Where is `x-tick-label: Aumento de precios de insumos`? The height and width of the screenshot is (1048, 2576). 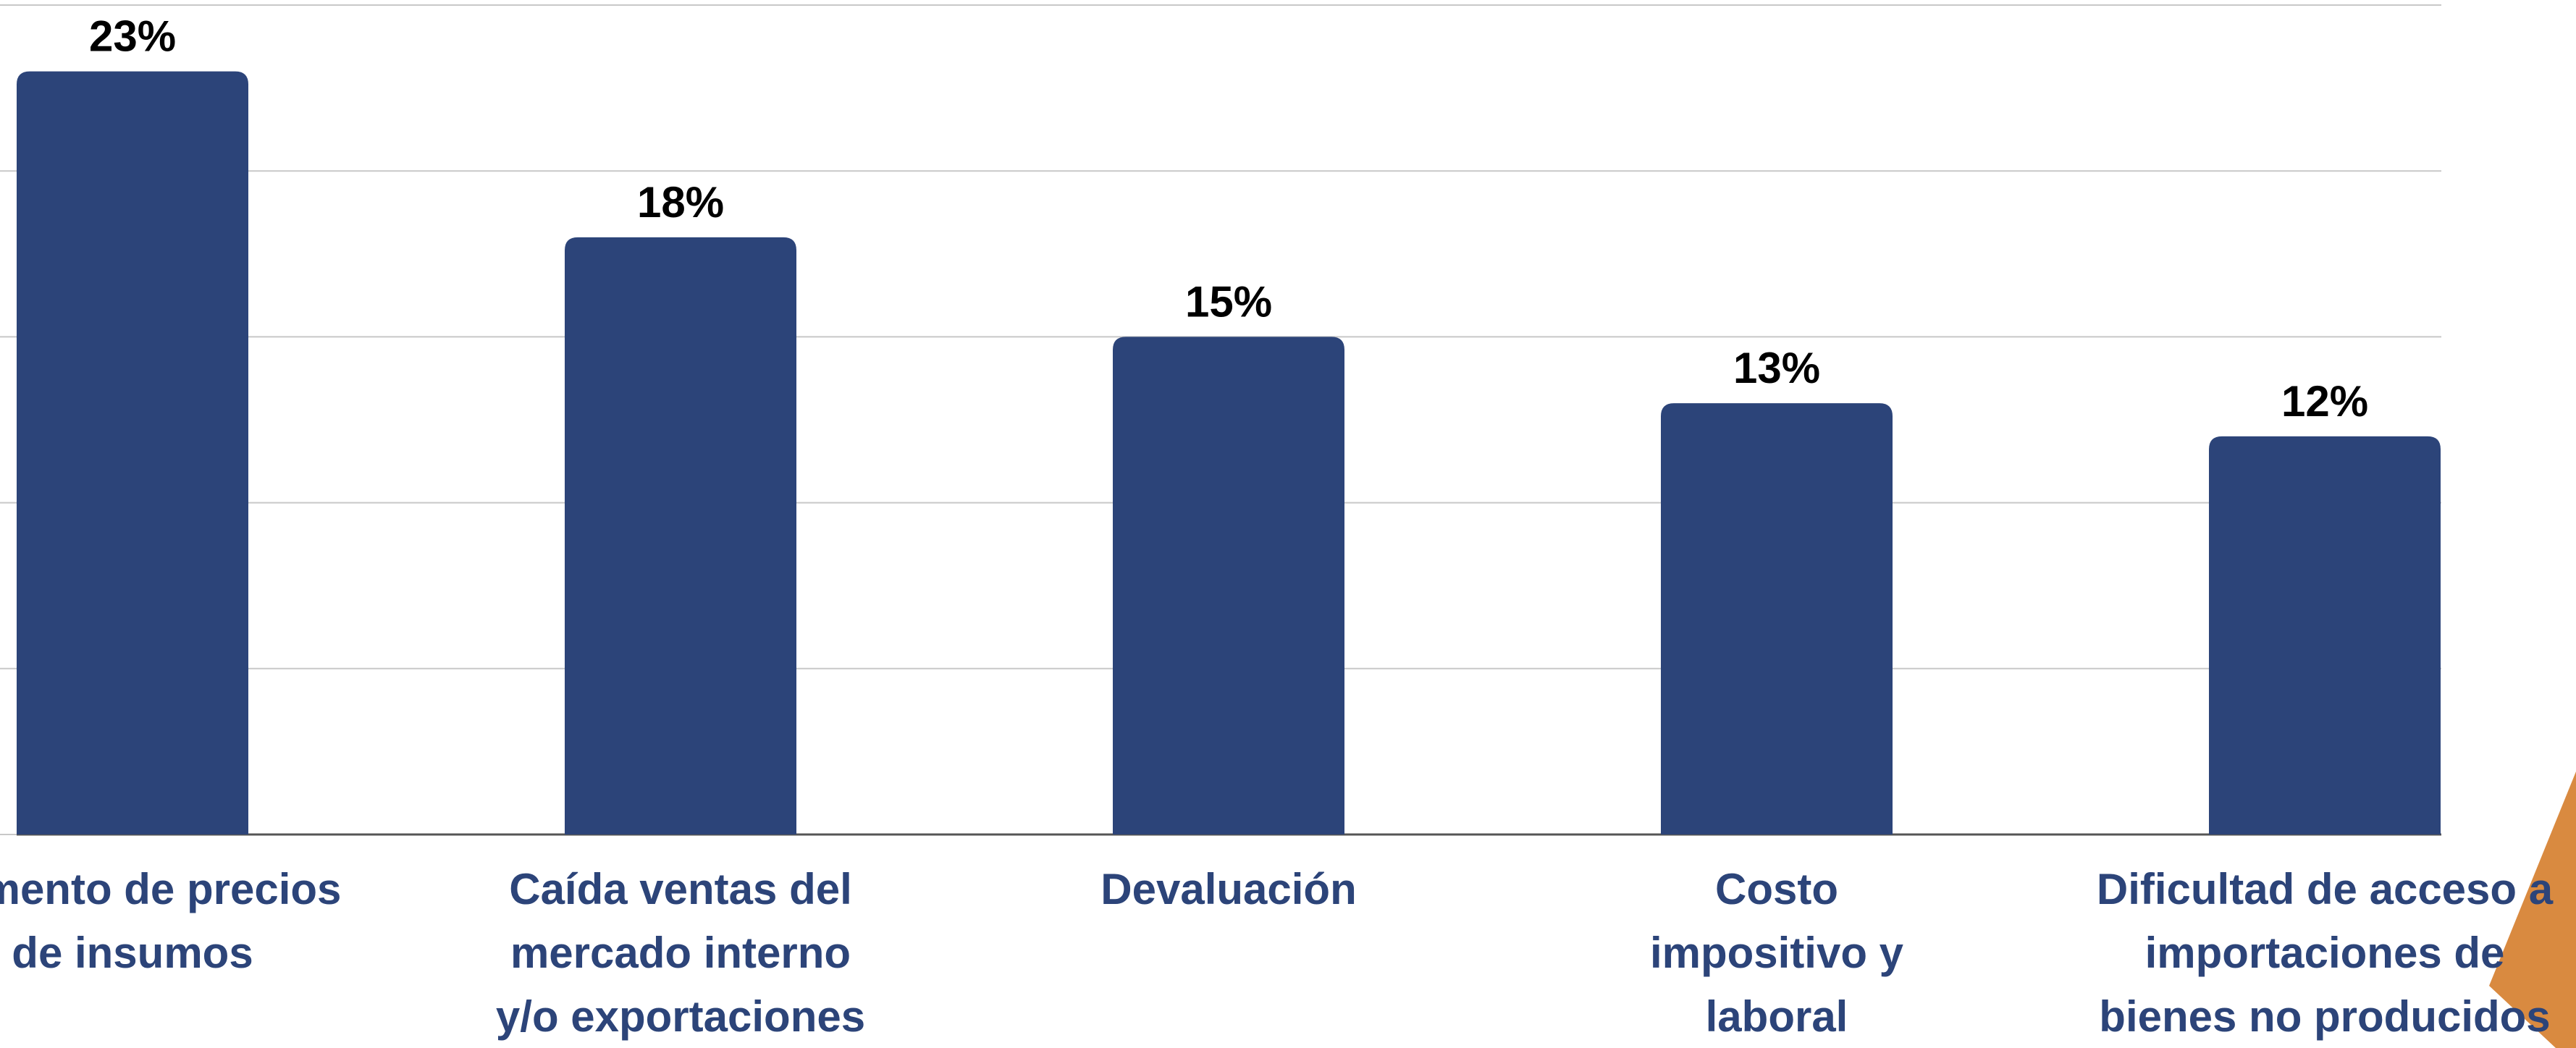 x-tick-label: Aumento de precios de insumos is located at coordinates (171, 921).